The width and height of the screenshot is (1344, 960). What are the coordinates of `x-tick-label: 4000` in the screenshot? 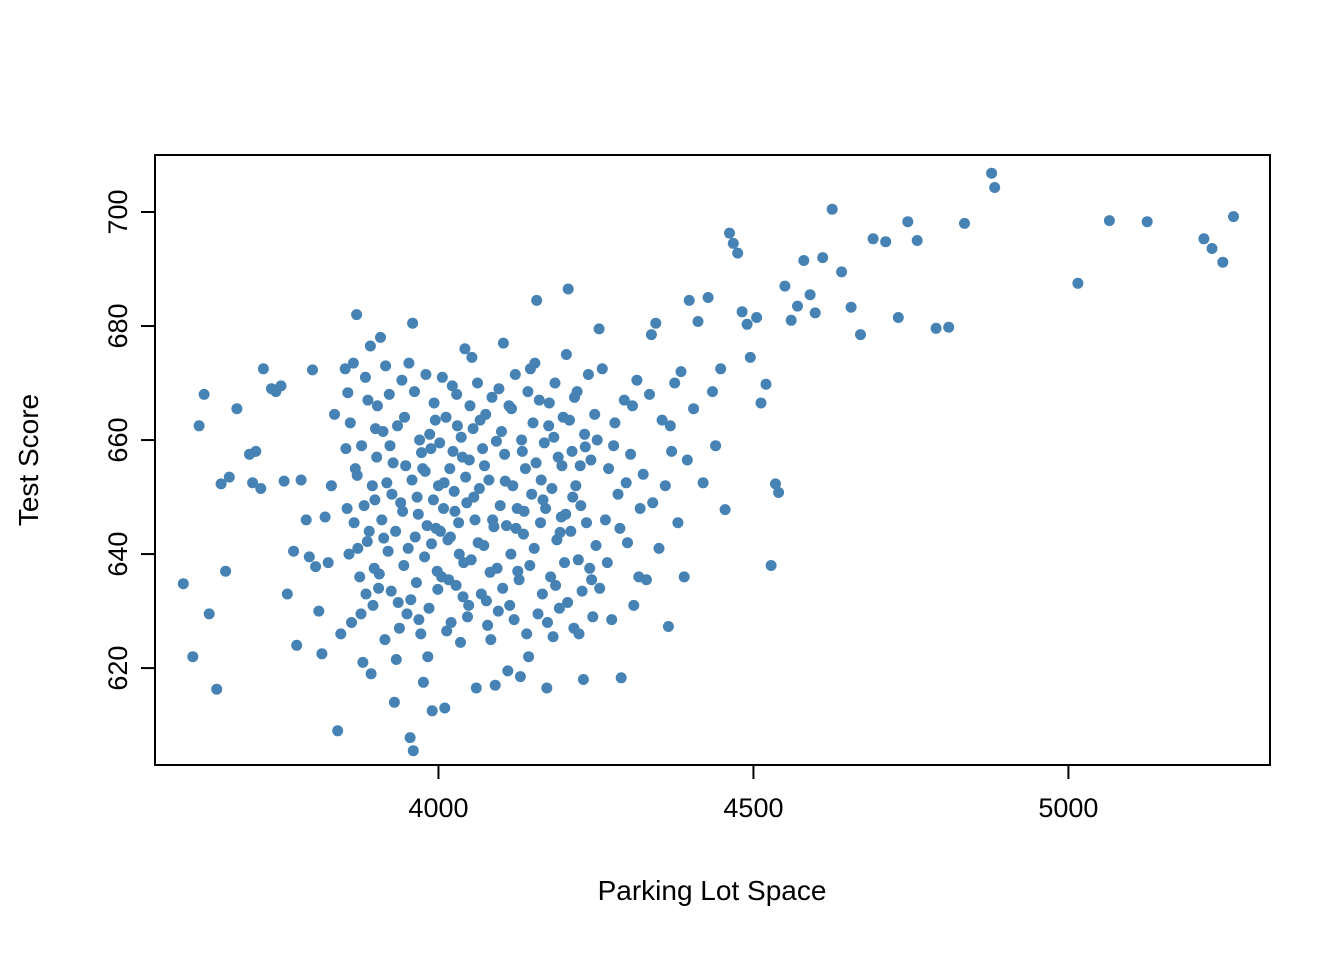 It's located at (438, 808).